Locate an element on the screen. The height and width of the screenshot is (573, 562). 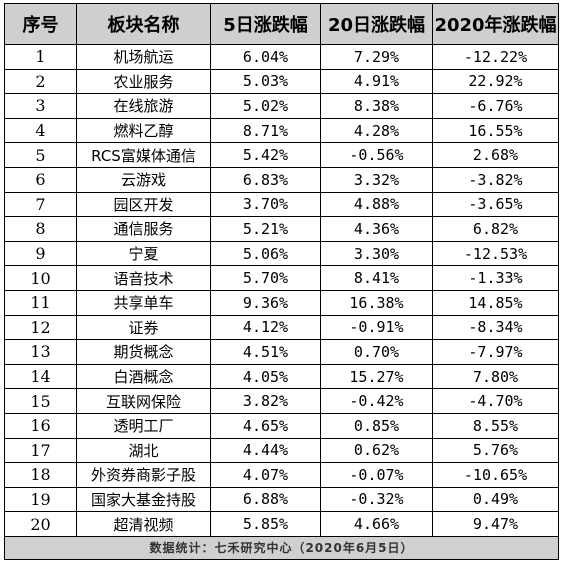
table-row: 2 农业服务 5.03% 4.91% 22.92% is located at coordinates (281, 81).